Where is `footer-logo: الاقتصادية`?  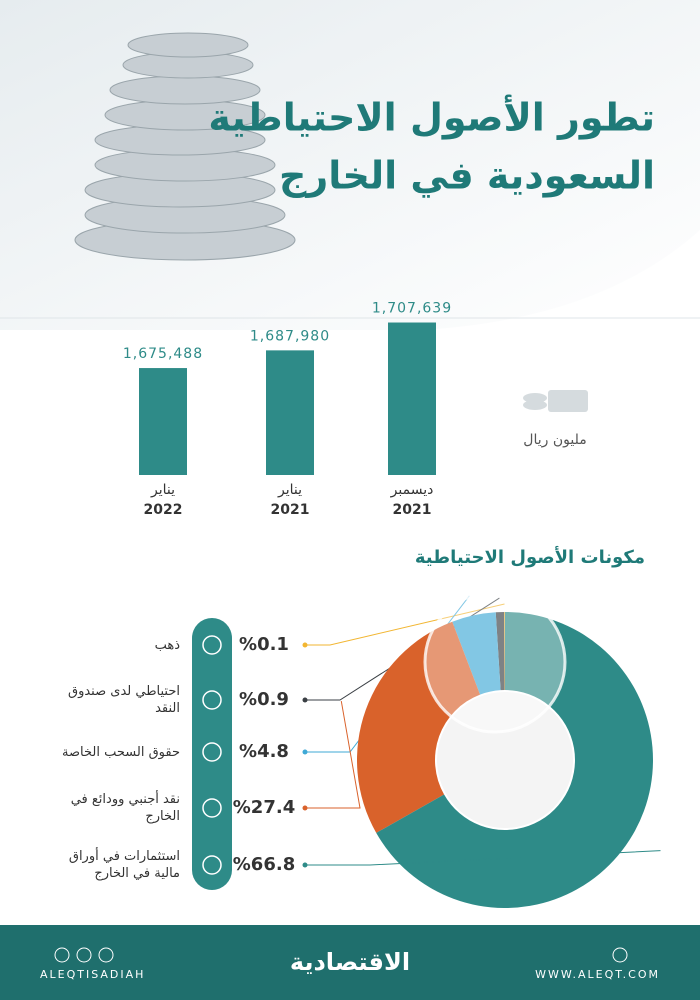
footer-logo: الاقتصادية is located at coordinates (350, 962).